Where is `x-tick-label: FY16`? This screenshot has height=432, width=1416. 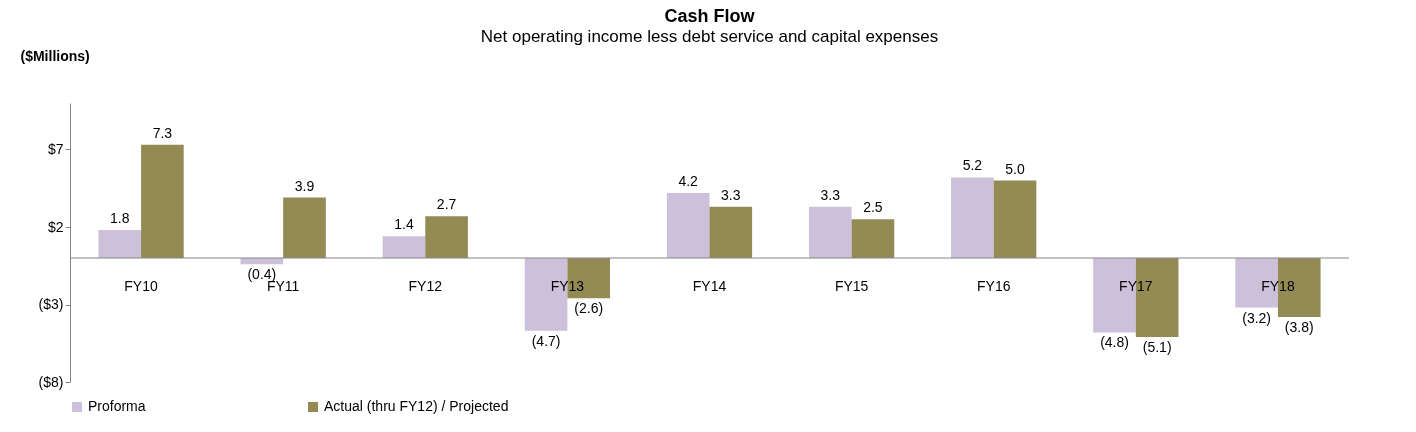
x-tick-label: FY16 is located at coordinates (993, 286).